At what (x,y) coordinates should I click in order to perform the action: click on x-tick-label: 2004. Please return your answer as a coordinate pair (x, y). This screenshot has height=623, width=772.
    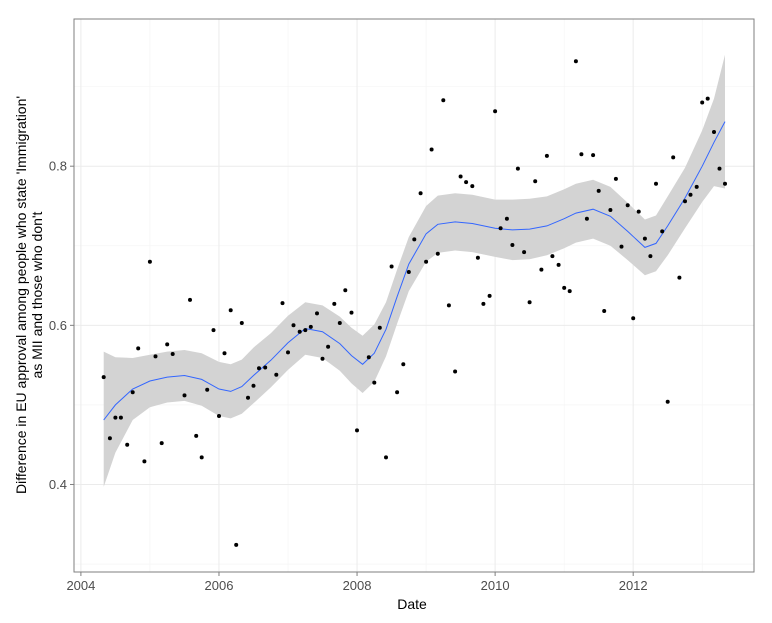
    Looking at the image, I should click on (80, 585).